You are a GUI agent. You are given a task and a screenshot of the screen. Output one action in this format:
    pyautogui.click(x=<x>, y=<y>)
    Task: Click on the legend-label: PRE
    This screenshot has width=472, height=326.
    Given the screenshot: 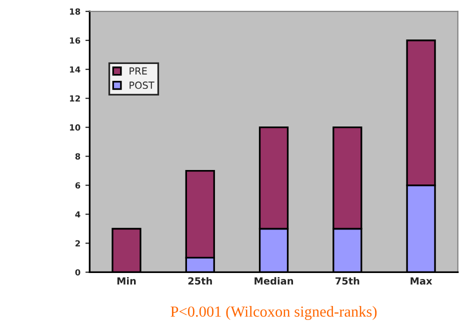 What is the action you would take?
    pyautogui.click(x=138, y=70)
    